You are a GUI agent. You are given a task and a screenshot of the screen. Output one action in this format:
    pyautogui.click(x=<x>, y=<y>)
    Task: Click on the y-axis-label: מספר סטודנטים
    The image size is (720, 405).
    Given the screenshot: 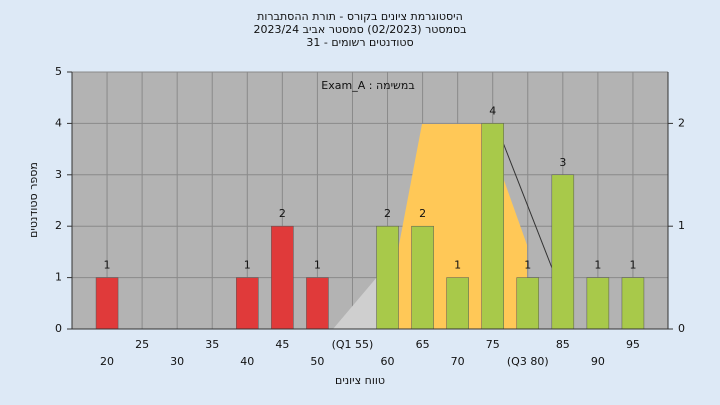 What is the action you would take?
    pyautogui.click(x=33, y=200)
    